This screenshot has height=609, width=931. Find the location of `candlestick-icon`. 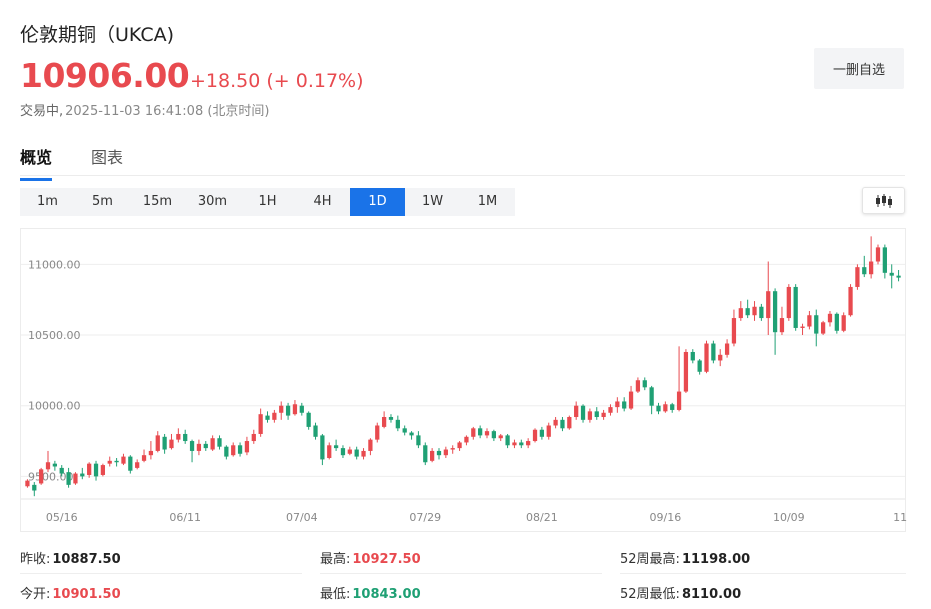

candlestick-icon is located at coordinates (884, 201).